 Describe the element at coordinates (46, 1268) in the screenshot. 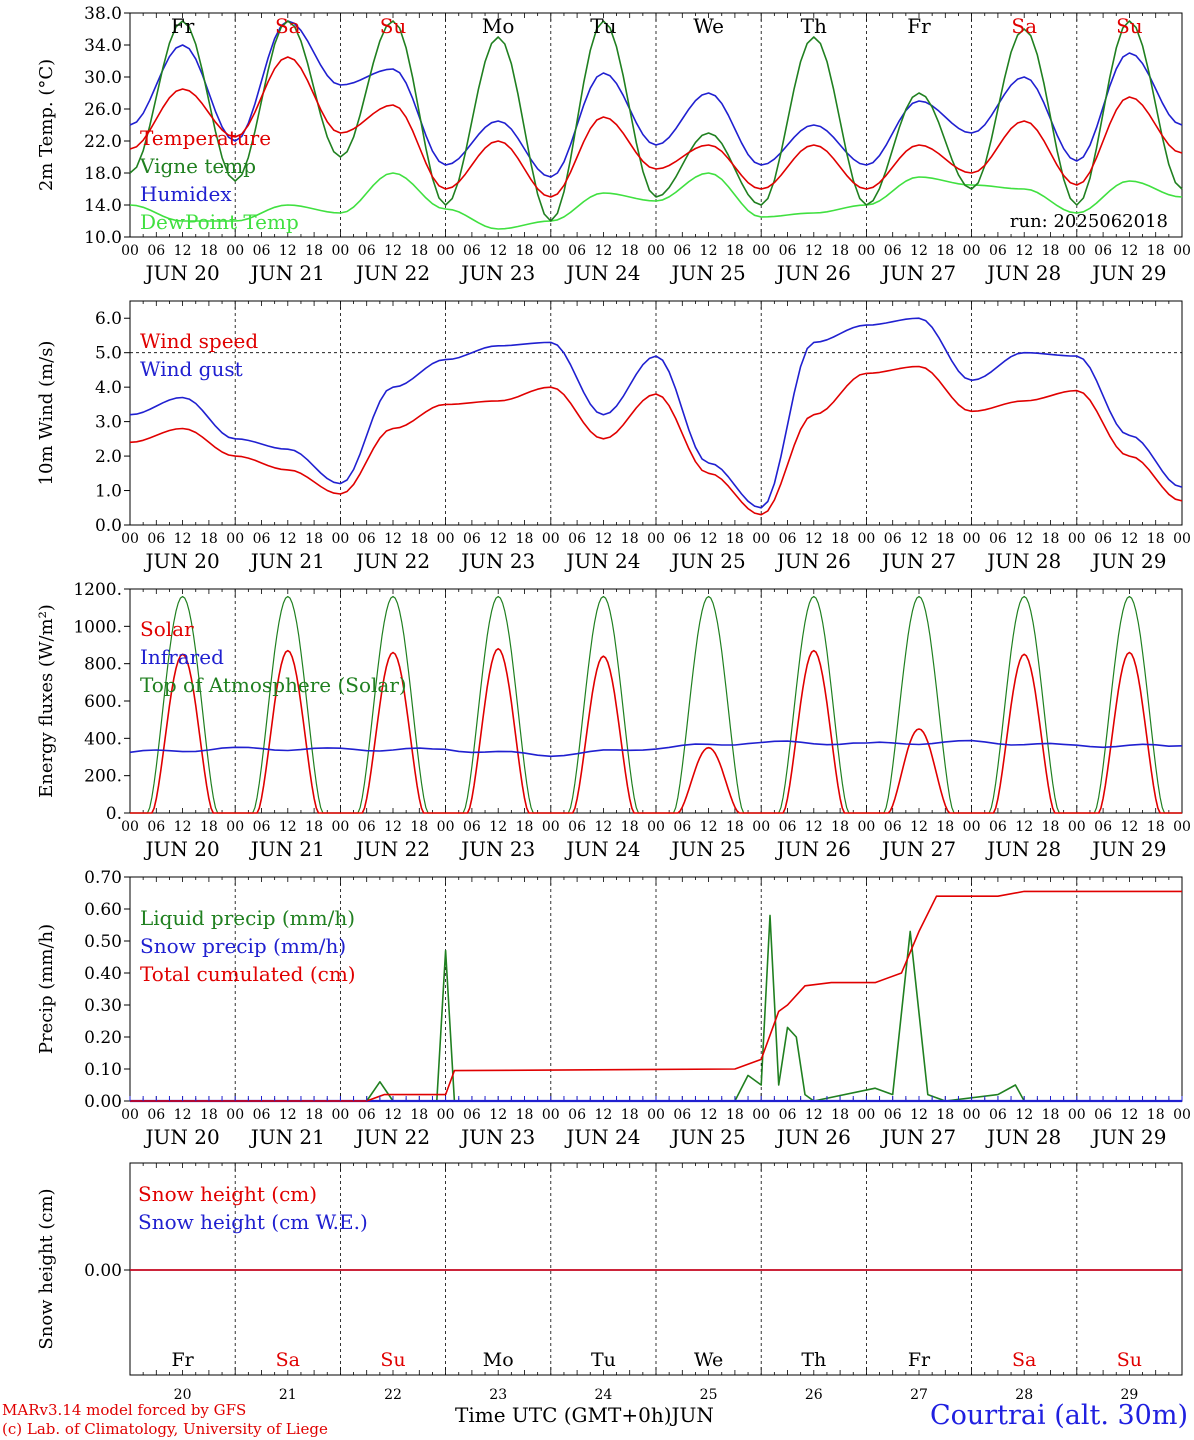

I see `y-axis-label-5: Snow height (cm)` at that location.